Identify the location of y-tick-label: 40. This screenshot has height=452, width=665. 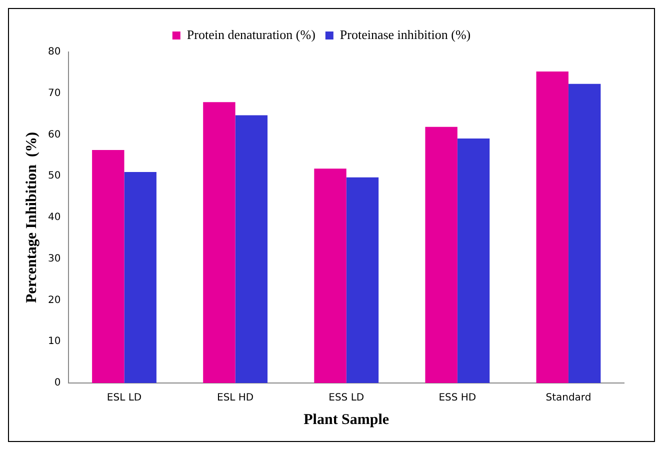
(54, 218).